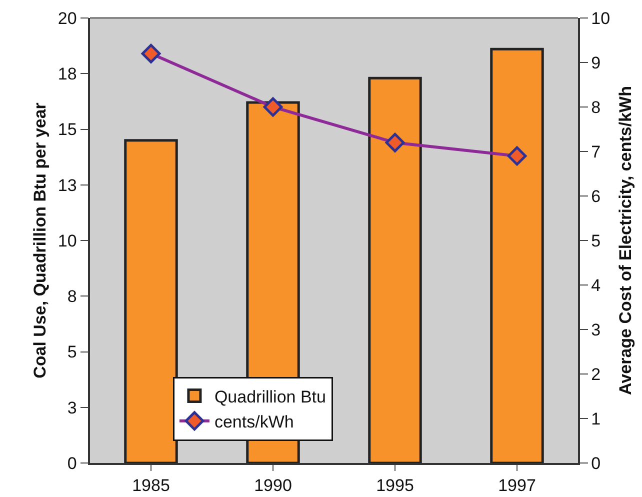  Describe the element at coordinates (596, 62) in the screenshot. I see `y2-tick-label: 9` at that location.